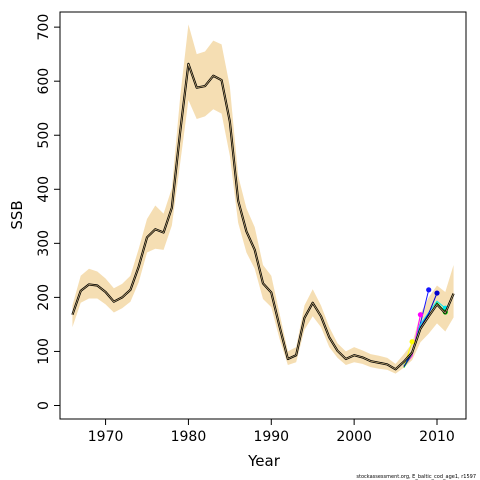 Image resolution: width=480 pixels, height=480 pixels. What do you see at coordinates (44, 135) in the screenshot?
I see `y-tick-label: 500` at bounding box center [44, 135].